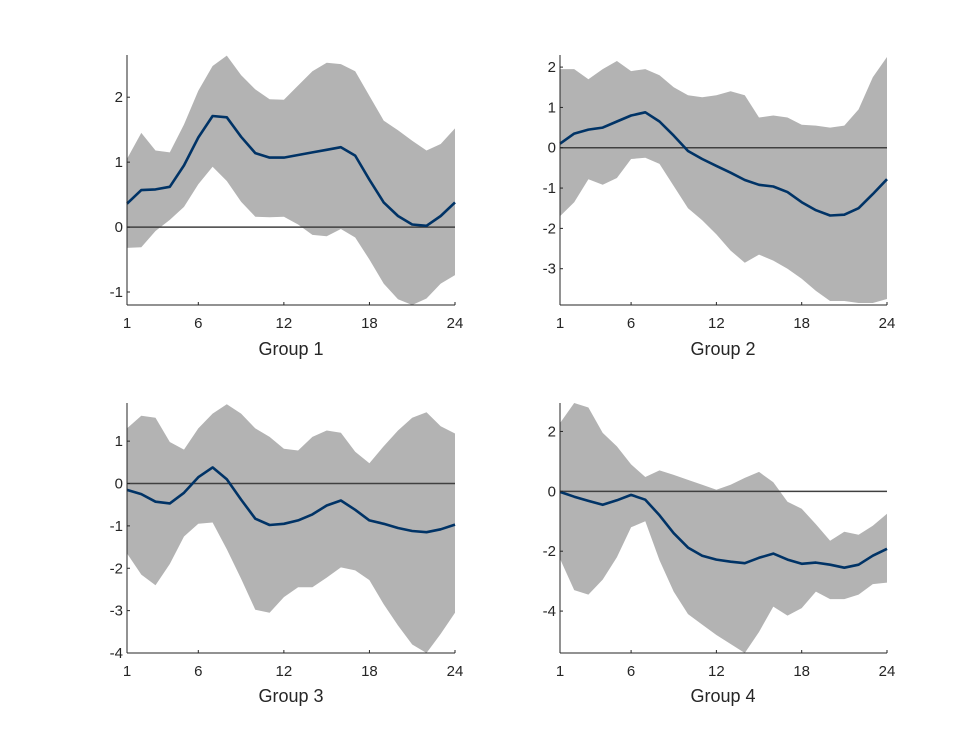 The width and height of the screenshot is (980, 735). What do you see at coordinates (722, 696) in the screenshot?
I see `panel-title: Group 4` at bounding box center [722, 696].